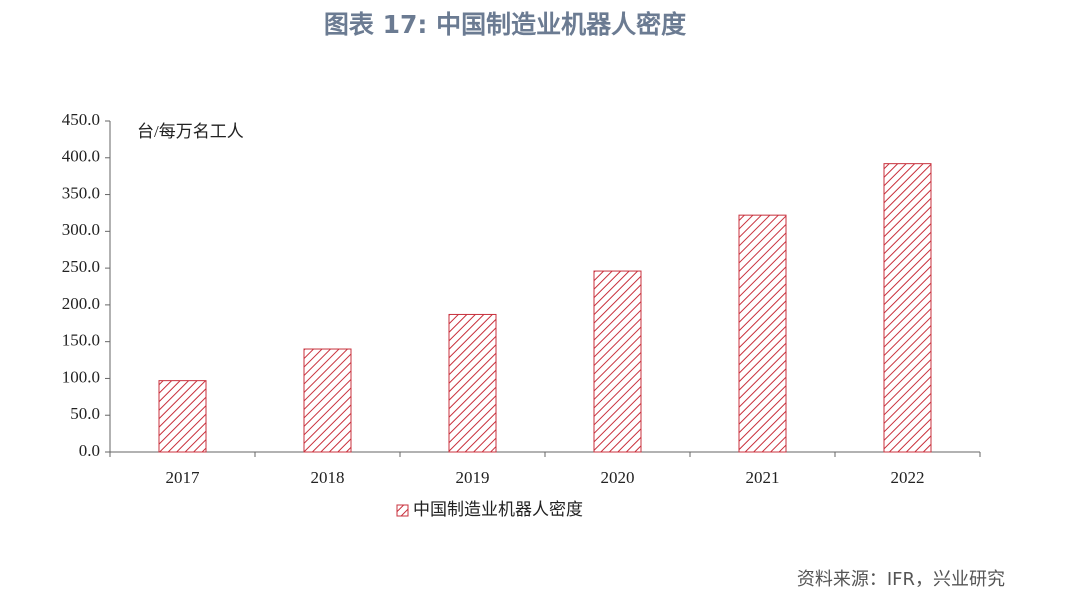 Image resolution: width=1080 pixels, height=606 pixels. What do you see at coordinates (328, 477) in the screenshot?
I see `x-tick-label: 2018` at bounding box center [328, 477].